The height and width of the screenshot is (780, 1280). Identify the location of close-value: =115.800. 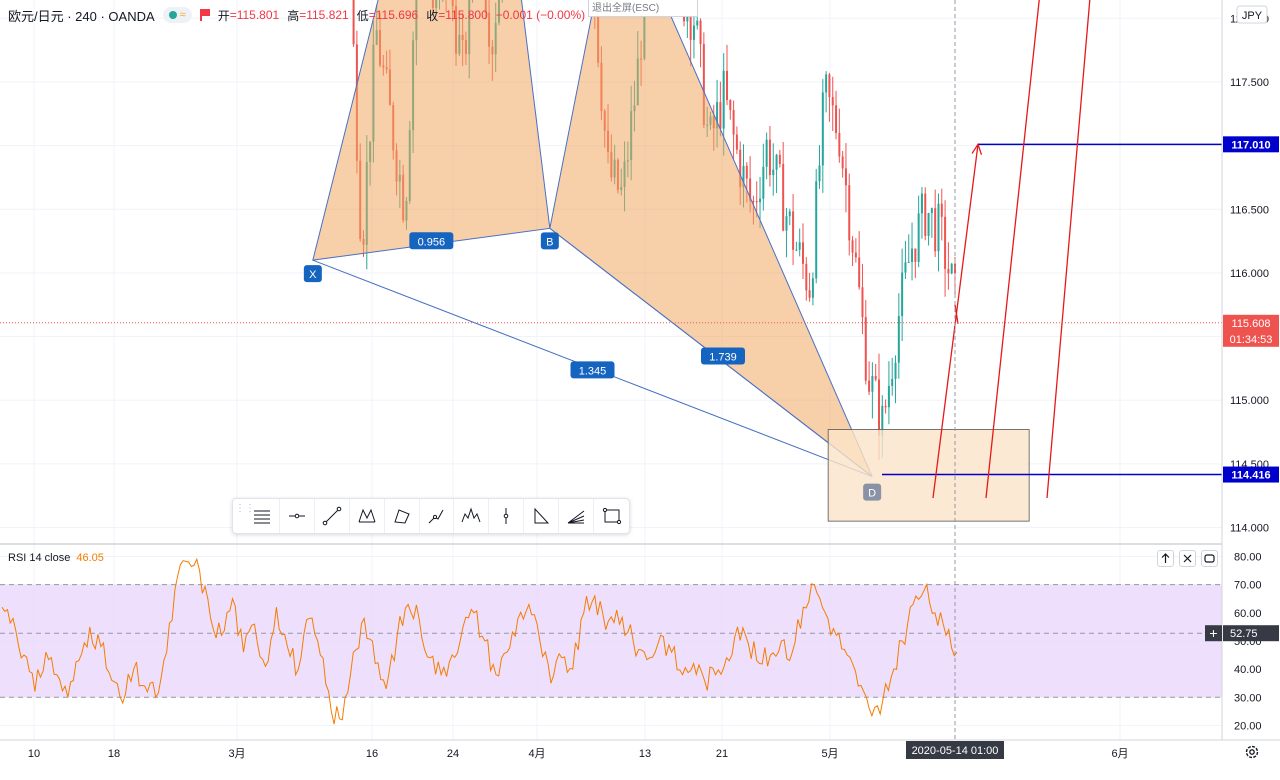
(463, 15).